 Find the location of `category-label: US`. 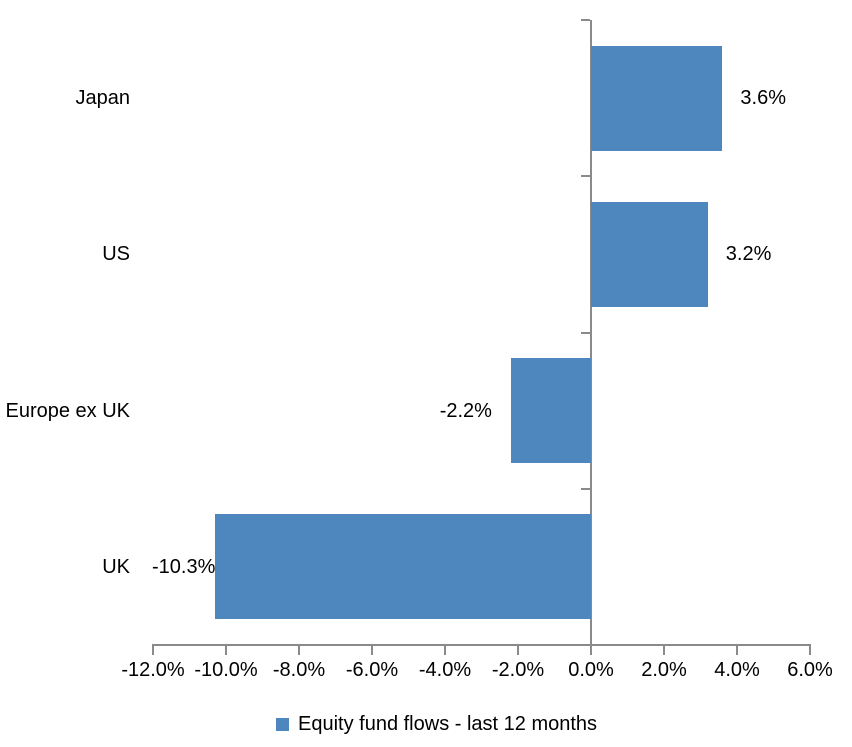

category-label: US is located at coordinates (116, 254).